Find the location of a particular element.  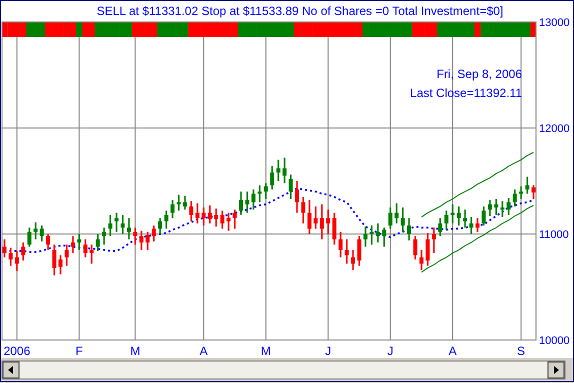

chart-title: SELL at $11331.02 Stop at $11533.89 No of Shares =0 Total Investment=$0] is located at coordinates (300, 11).